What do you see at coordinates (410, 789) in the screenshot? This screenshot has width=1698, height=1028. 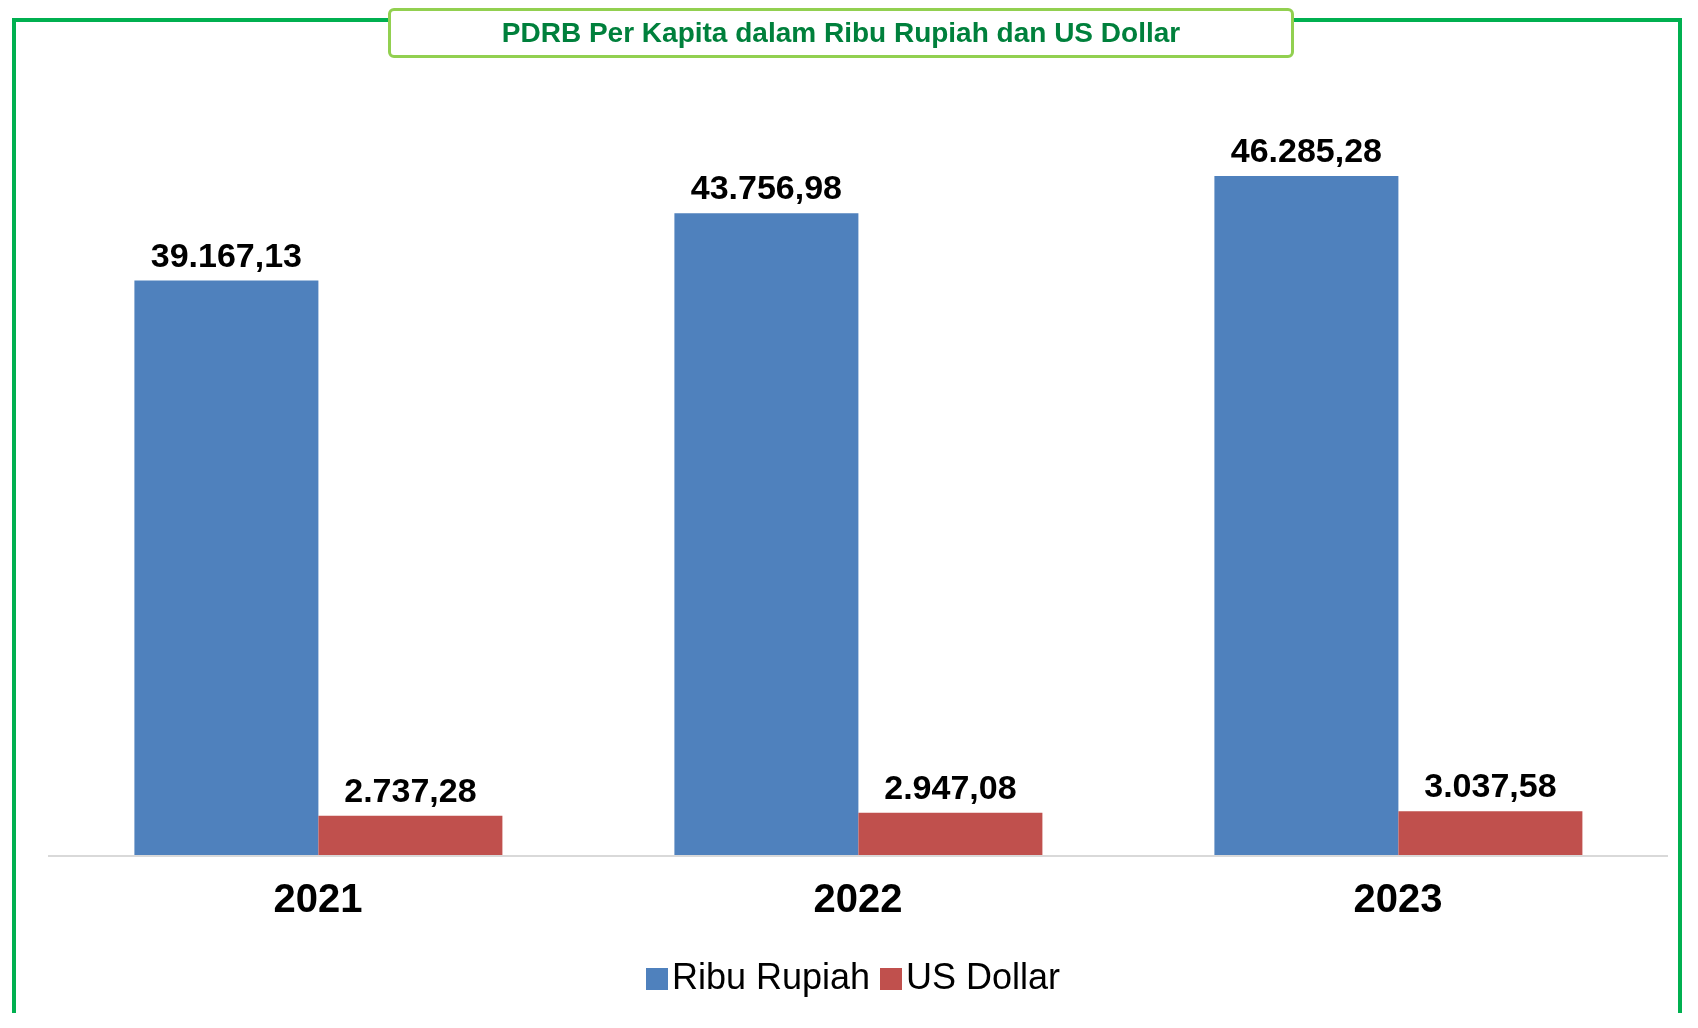 I see `data-label: 2.737,28` at bounding box center [410, 789].